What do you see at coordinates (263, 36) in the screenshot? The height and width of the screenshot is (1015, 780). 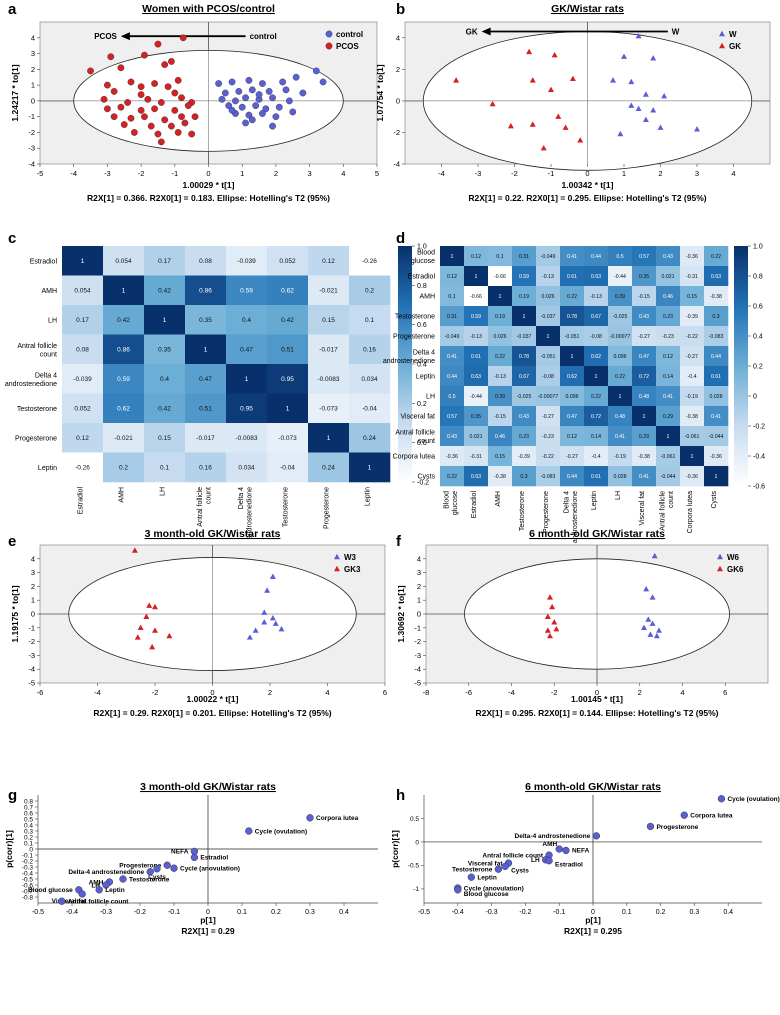 I see `arrow-label-right: control` at bounding box center [263, 36].